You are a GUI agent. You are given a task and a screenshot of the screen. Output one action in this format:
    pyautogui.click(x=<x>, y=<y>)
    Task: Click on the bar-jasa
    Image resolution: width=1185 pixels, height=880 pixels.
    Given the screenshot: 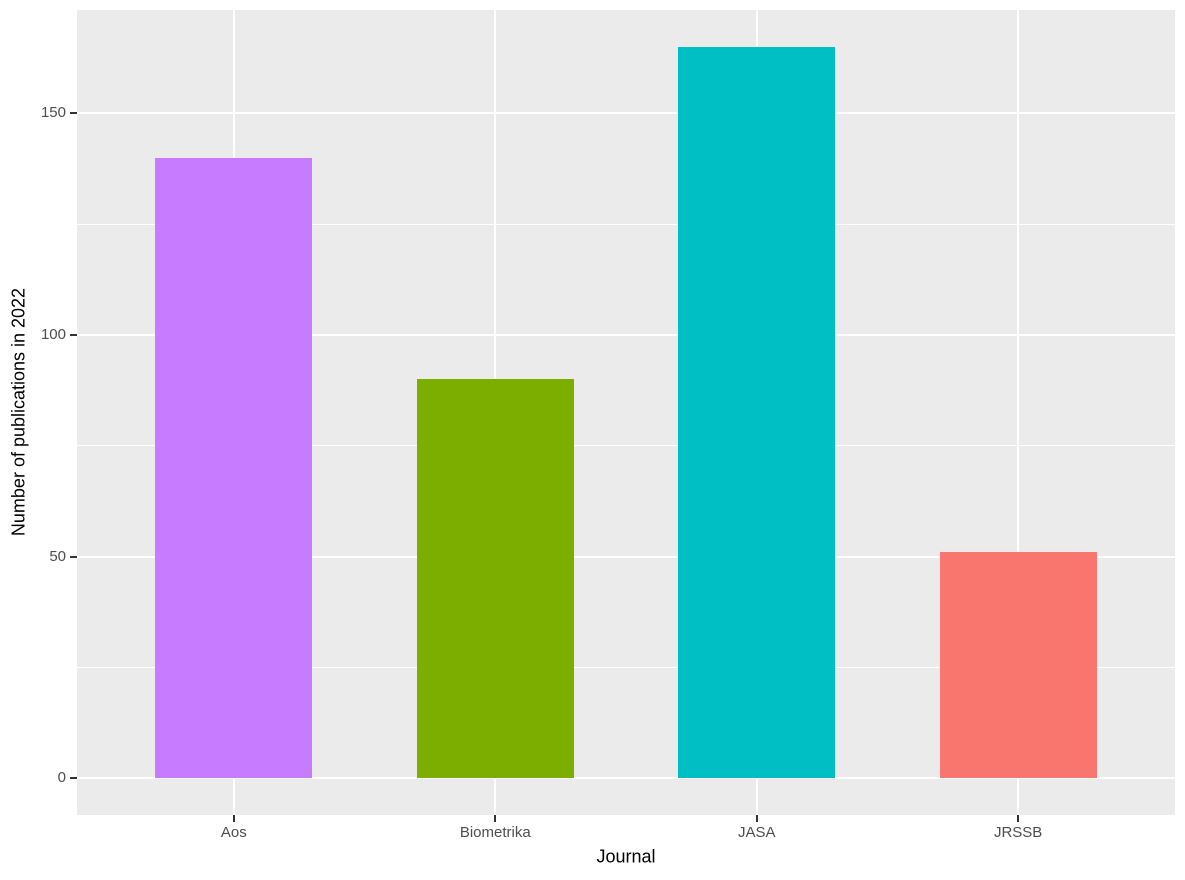 What is the action you would take?
    pyautogui.click(x=757, y=412)
    